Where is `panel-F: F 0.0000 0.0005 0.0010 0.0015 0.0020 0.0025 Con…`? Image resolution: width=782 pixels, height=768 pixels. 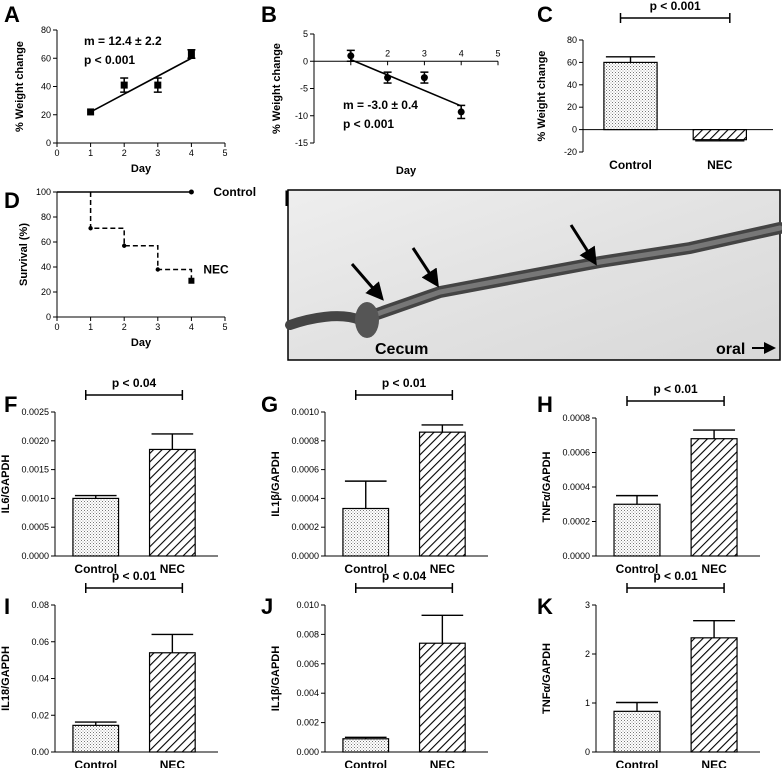 panel-F: F 0.0000 0.0005 0.0010 0.0015 0.0020 0.0025 Con… is located at coordinates (109, 476).